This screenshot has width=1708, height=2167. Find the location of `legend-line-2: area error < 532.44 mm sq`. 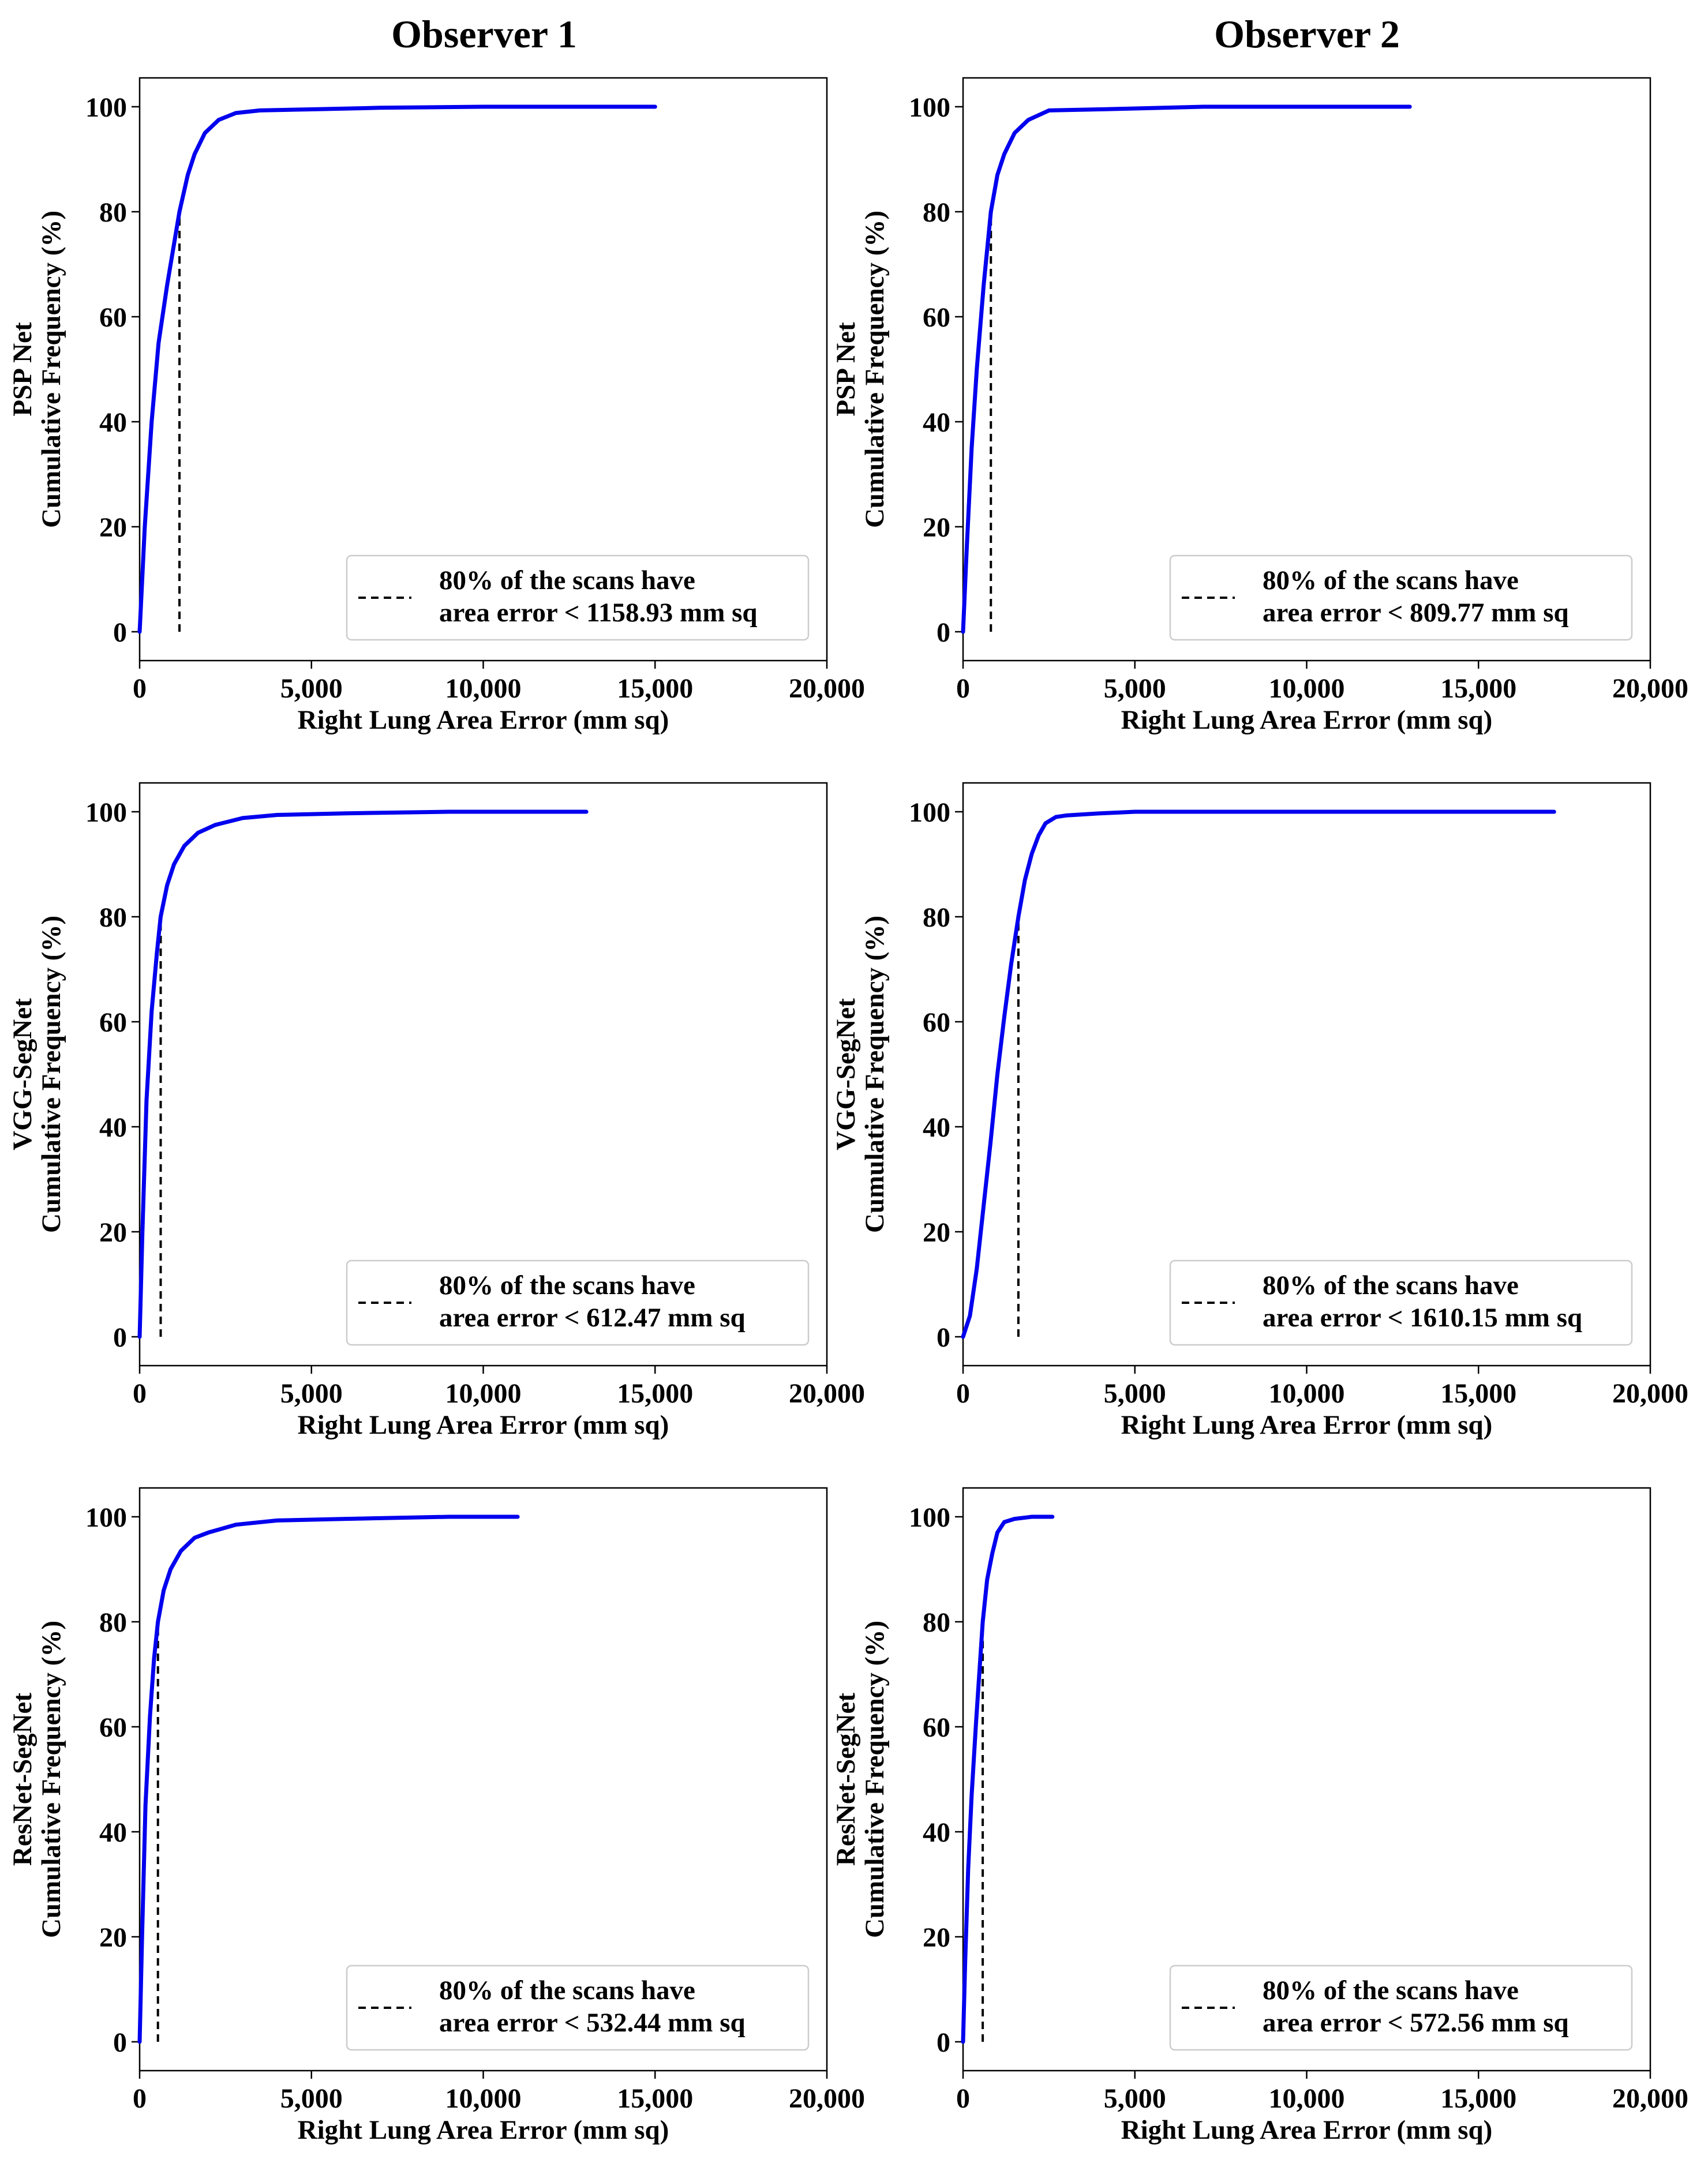

legend-line-2: area error < 532.44 mm sq is located at coordinates (592, 2023).